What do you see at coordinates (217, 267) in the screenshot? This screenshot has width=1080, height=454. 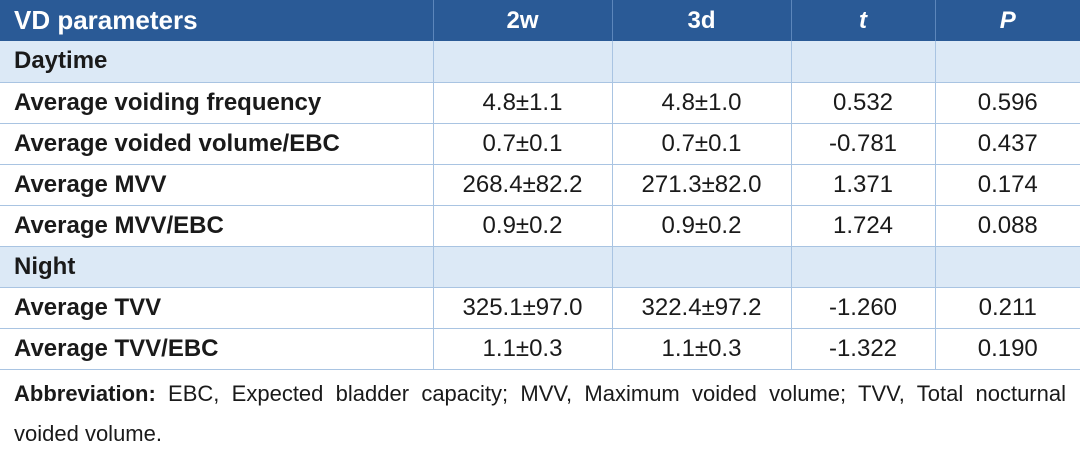 I see `section-title: Night` at bounding box center [217, 267].